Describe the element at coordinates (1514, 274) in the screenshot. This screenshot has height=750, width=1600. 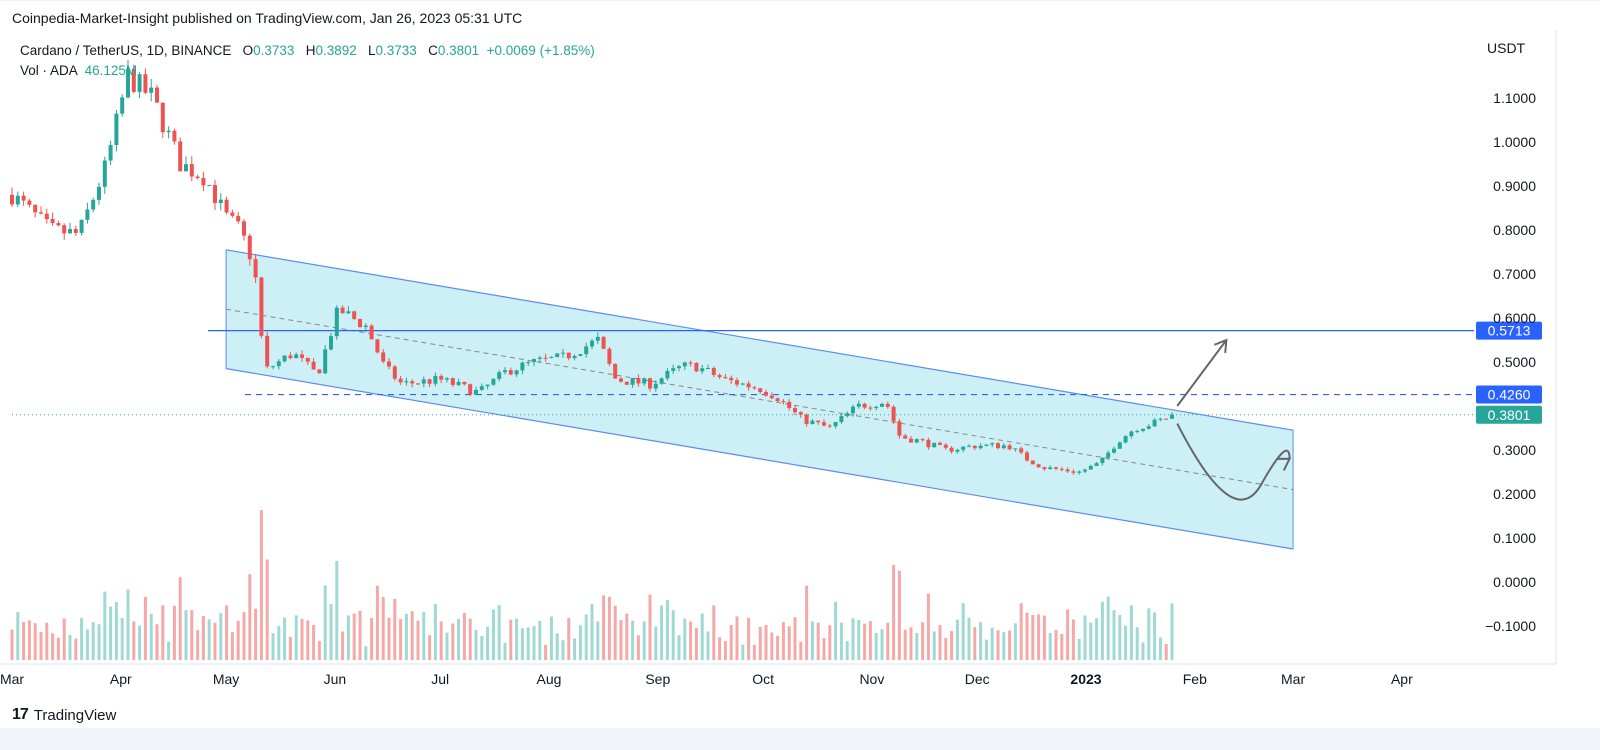
I see `y-tick-label: 0.7000` at that location.